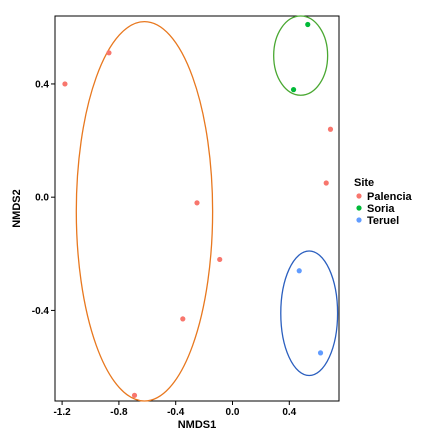 Image resolution: width=424 pixels, height=432 pixels. I want to click on x-tick-label: -0.4, so click(176, 412).